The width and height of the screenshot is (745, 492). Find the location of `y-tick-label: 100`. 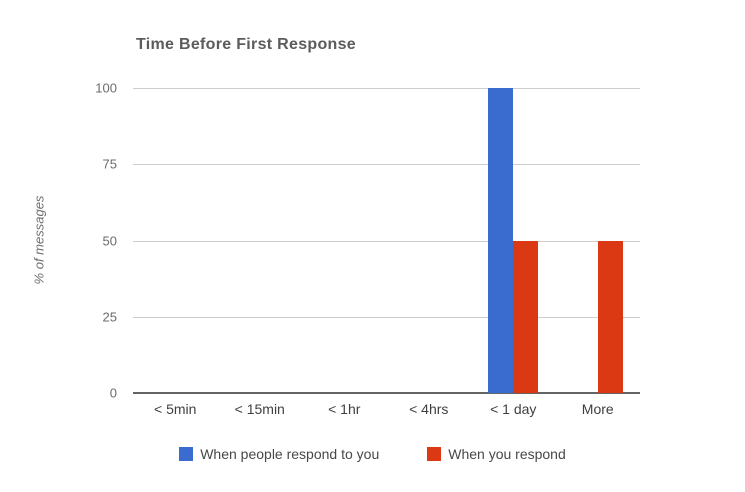

y-tick-label: 100 is located at coordinates (106, 88).